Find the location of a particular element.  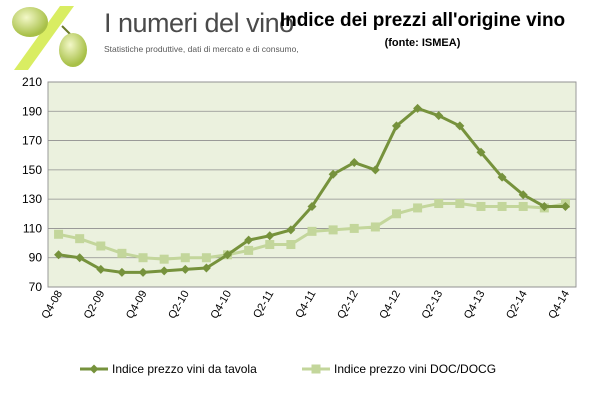

y-tick-label: 190 is located at coordinates (32, 111).